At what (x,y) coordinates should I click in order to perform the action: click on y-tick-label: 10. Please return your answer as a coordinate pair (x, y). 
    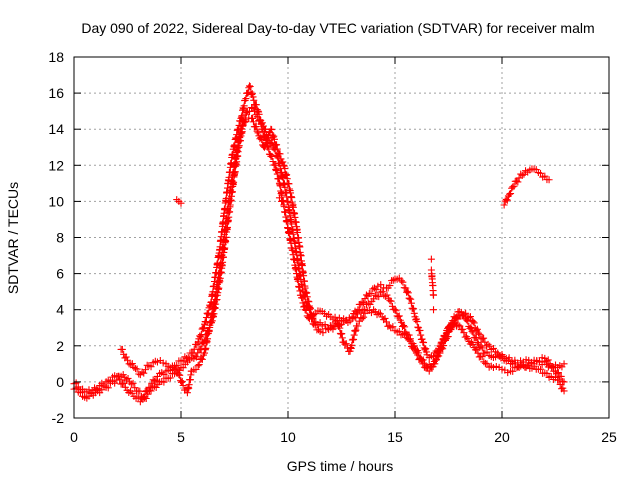
    Looking at the image, I should click on (56, 201).